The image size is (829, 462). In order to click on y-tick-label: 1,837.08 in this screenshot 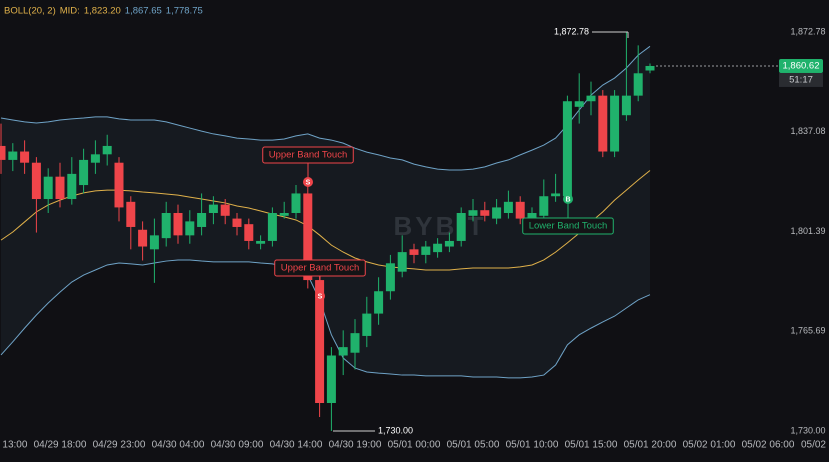, I will do `click(807, 131)`.